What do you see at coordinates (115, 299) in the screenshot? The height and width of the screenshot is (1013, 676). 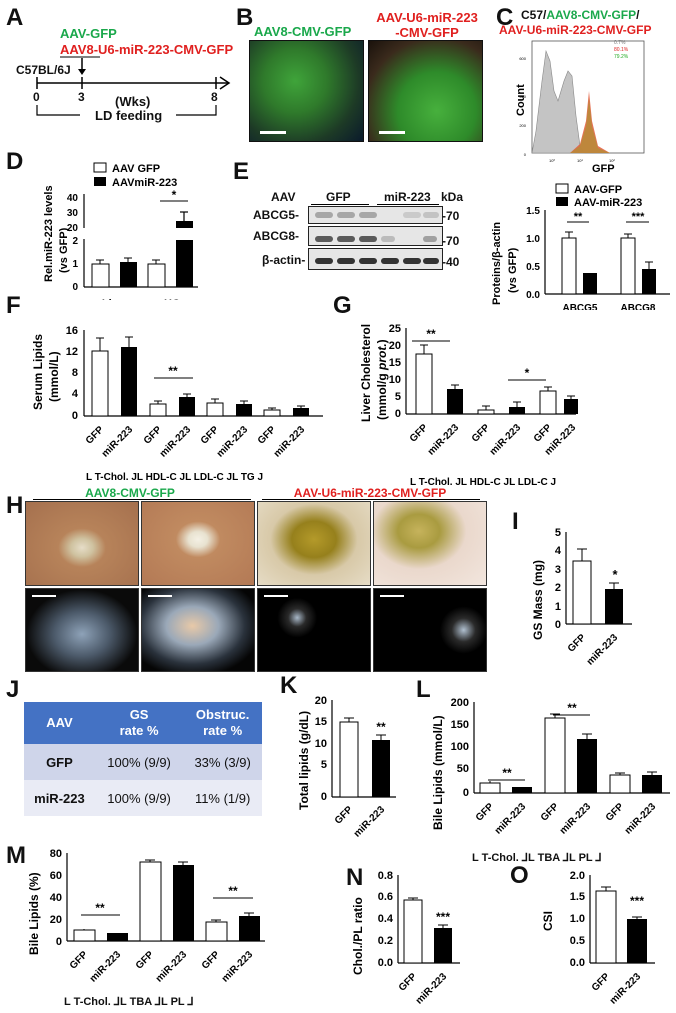 I see `svg-text: Liver` at bounding box center [115, 299].